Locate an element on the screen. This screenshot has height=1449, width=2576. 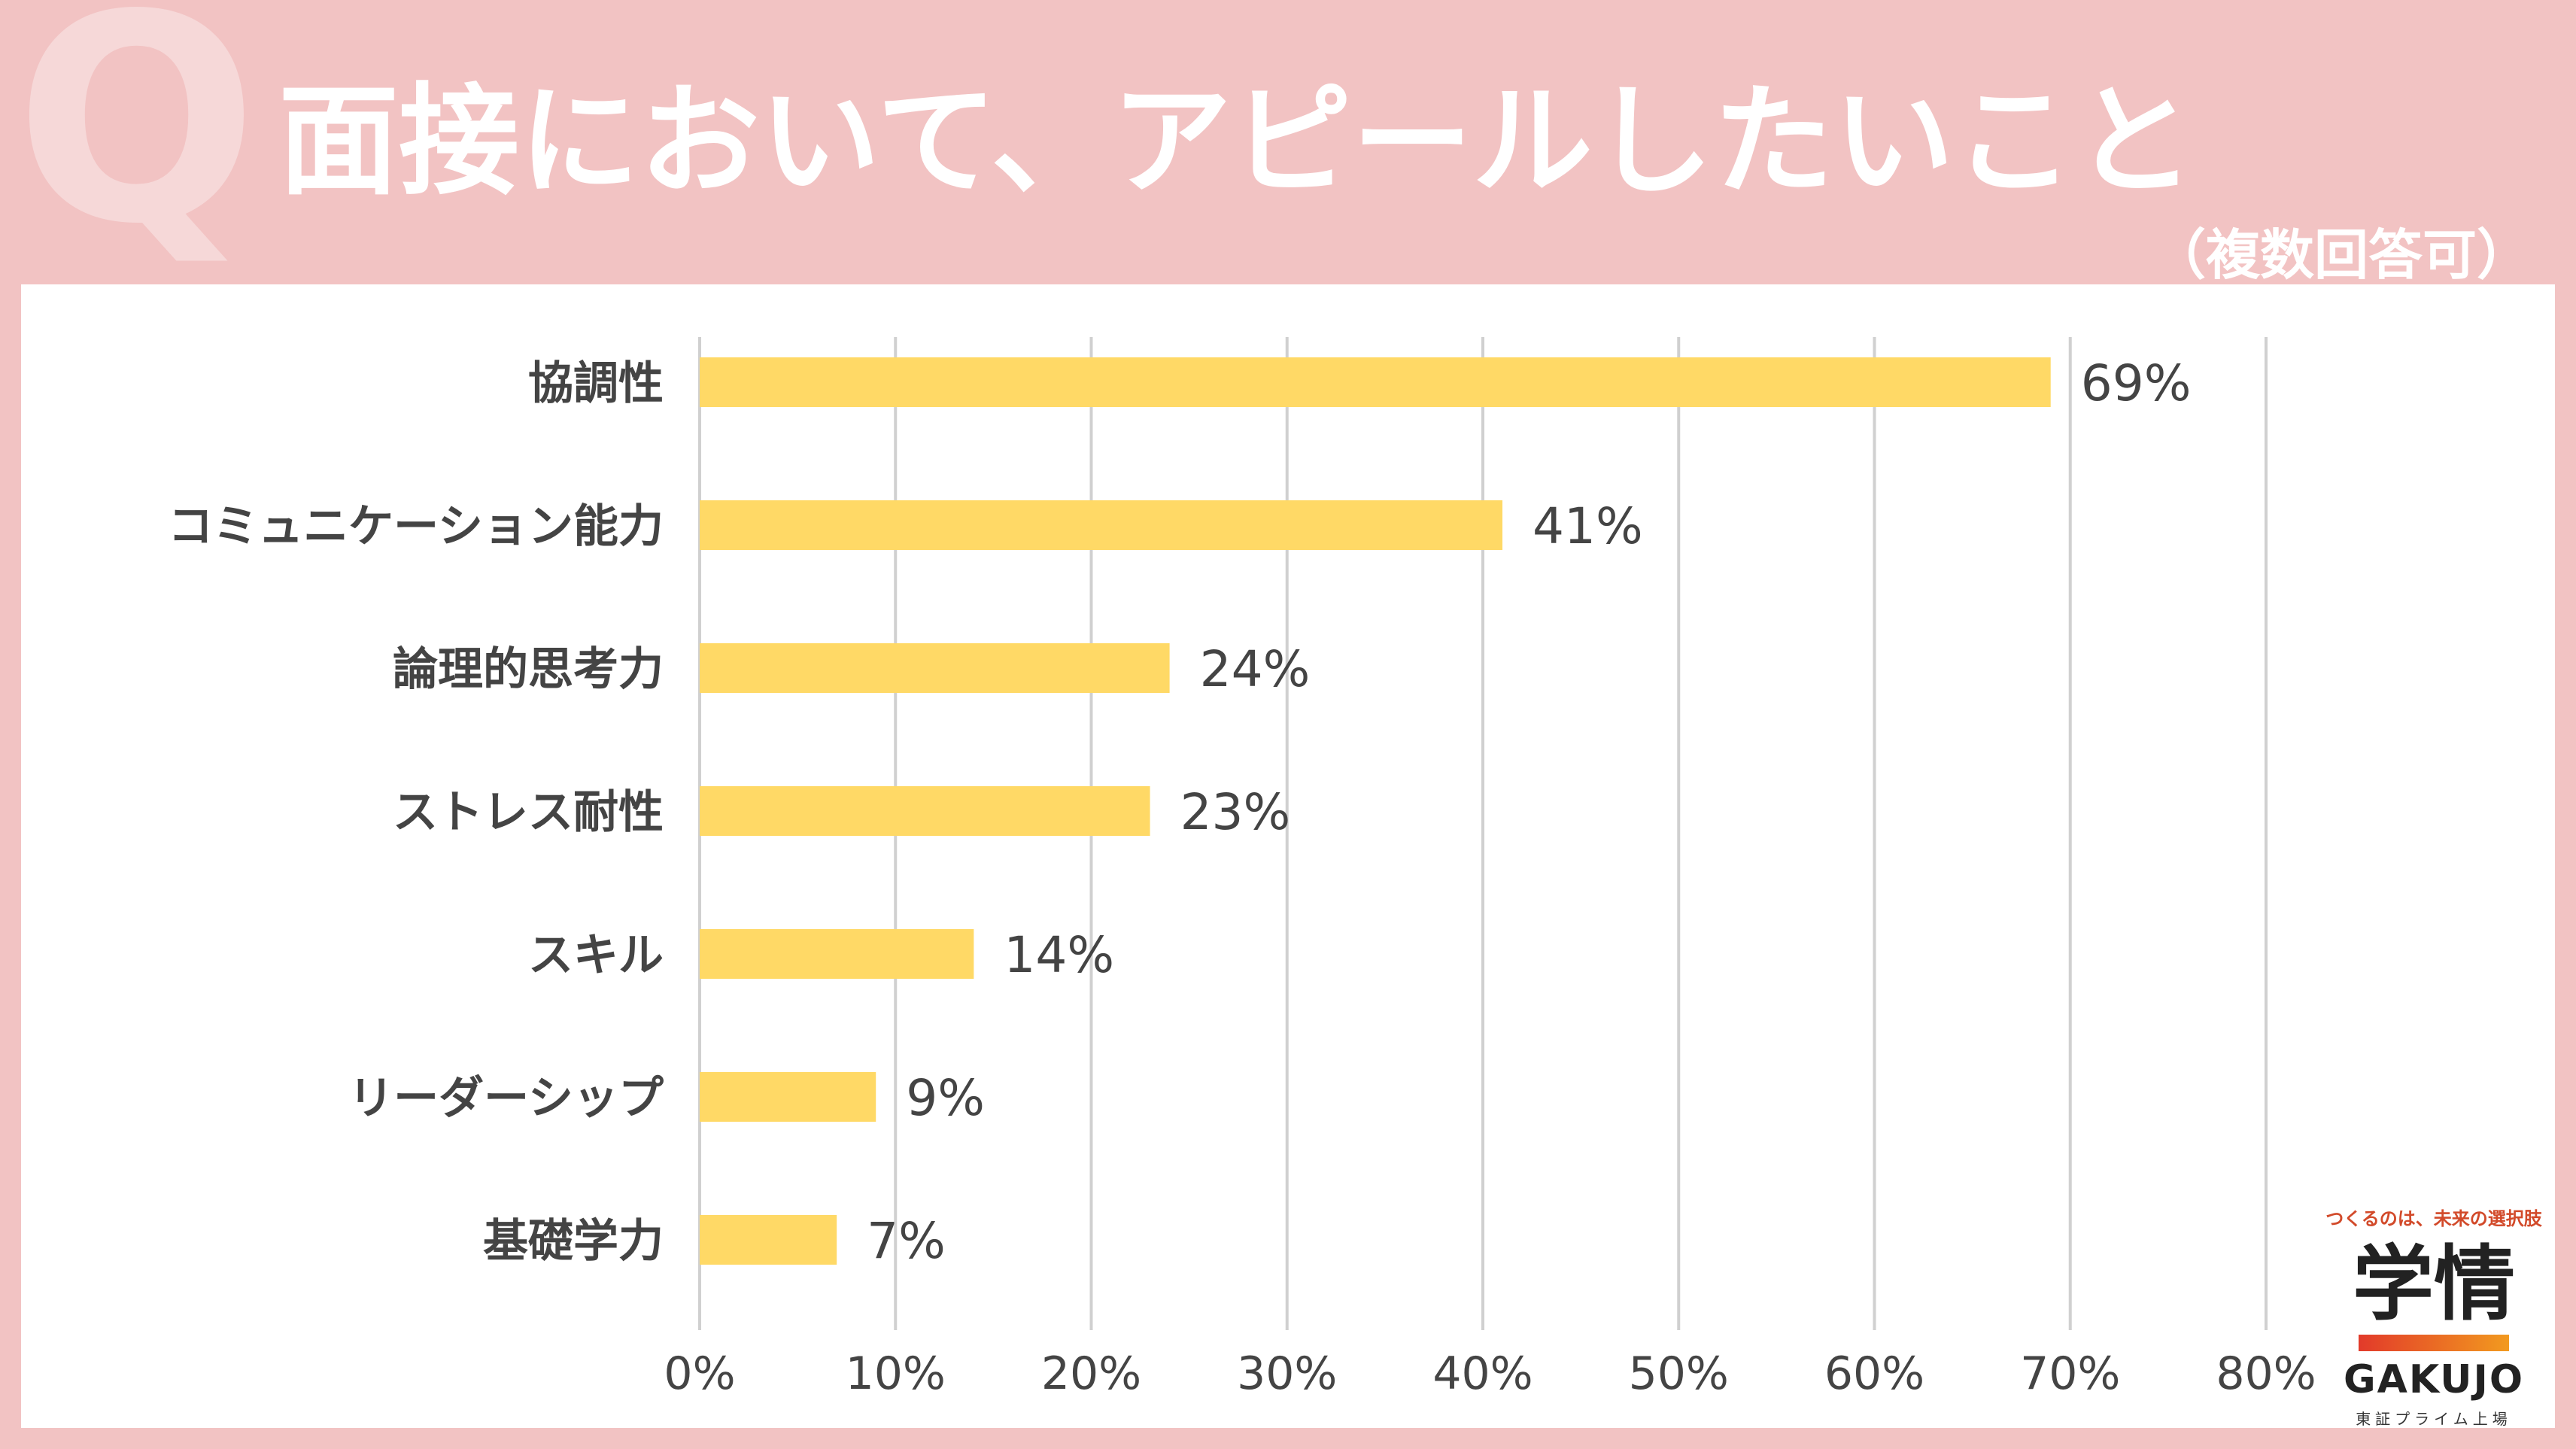
category-label: 論理的思考力 is located at coordinates (528, 669).